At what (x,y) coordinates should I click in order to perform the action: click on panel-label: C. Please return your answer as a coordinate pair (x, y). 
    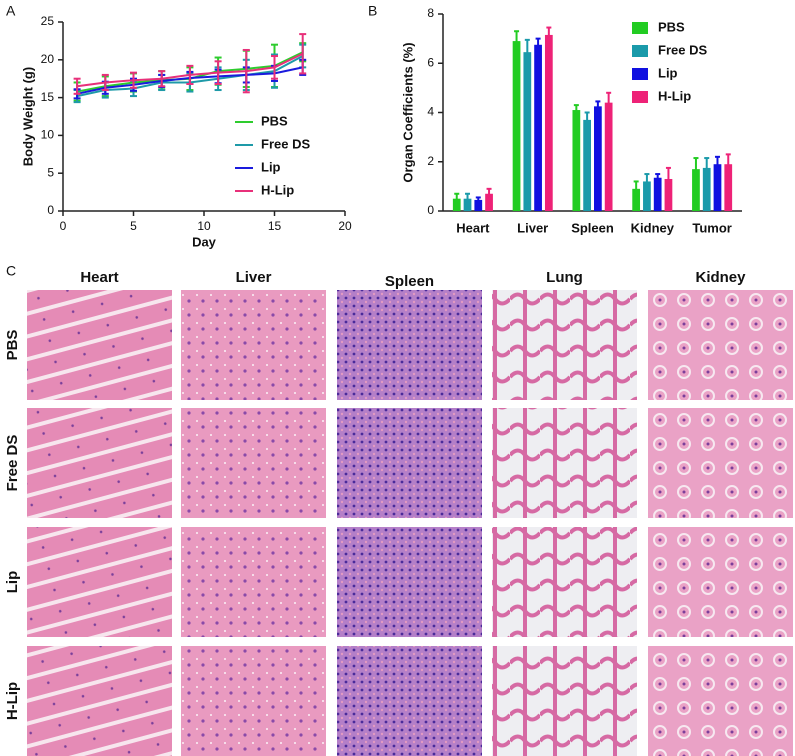
    Looking at the image, I should click on (11, 271).